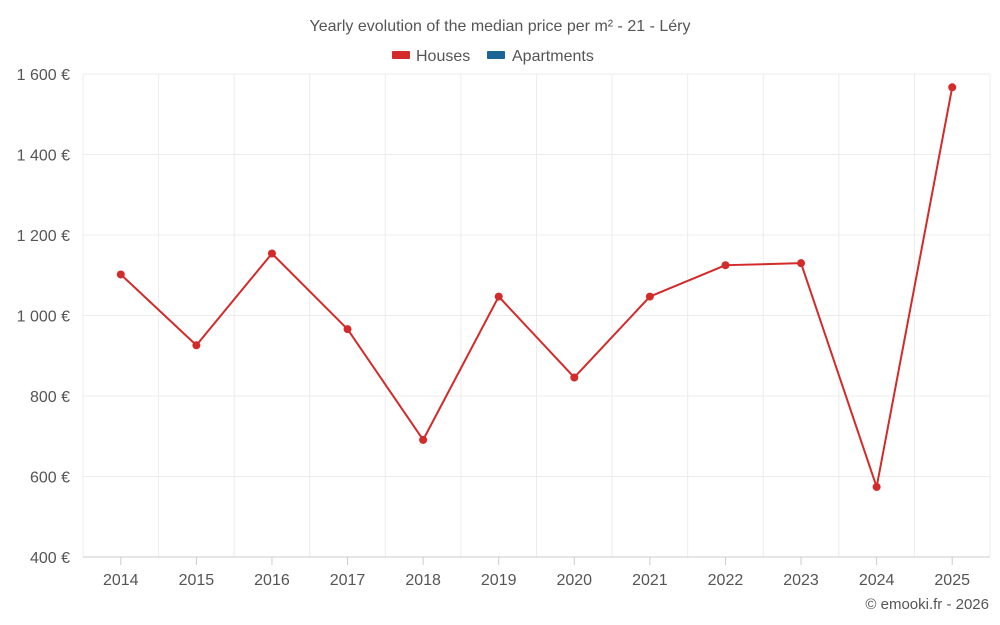  Describe the element at coordinates (496, 55) in the screenshot. I see `legend-swatch-apartments` at that location.